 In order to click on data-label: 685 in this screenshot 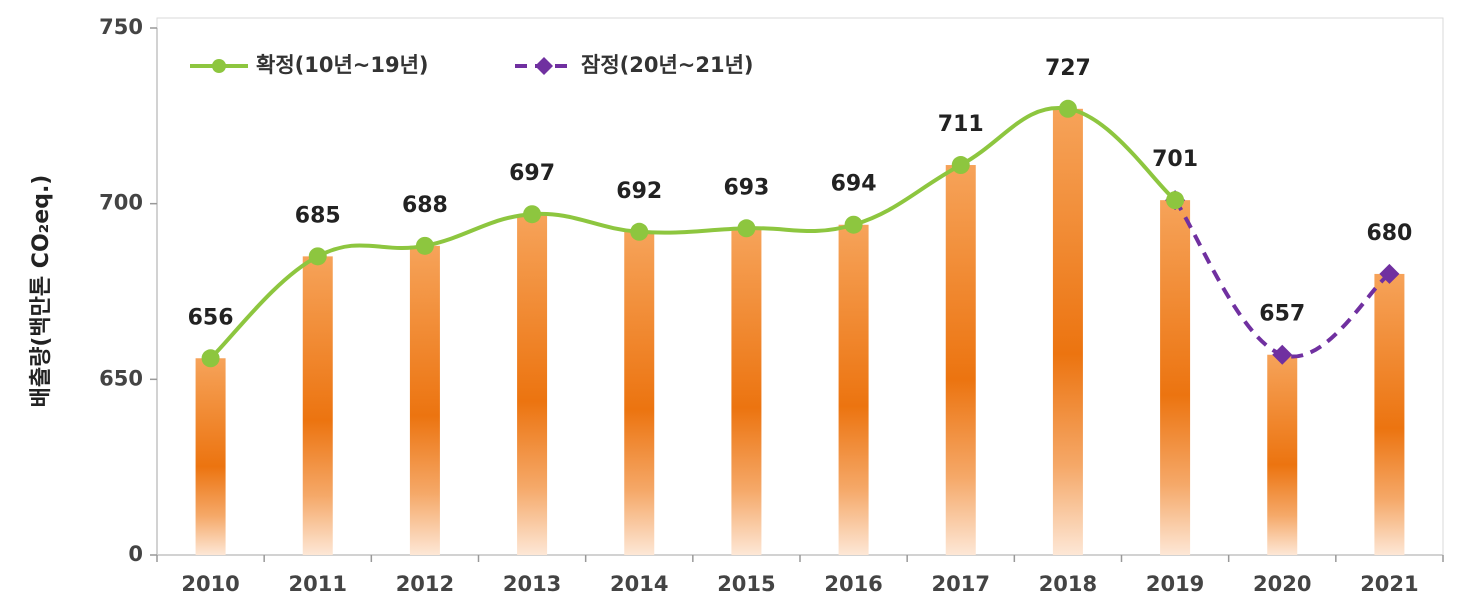, I will do `click(318, 215)`.